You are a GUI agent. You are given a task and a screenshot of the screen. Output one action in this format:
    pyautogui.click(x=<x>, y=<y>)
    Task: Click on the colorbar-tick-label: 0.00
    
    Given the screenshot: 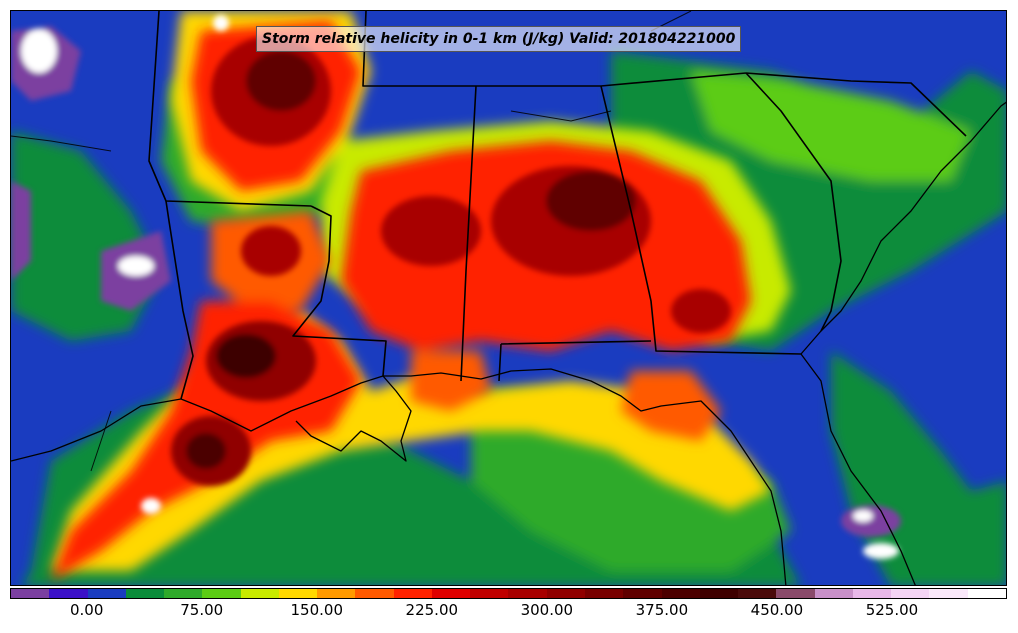 What is the action you would take?
    pyautogui.click(x=86, y=610)
    